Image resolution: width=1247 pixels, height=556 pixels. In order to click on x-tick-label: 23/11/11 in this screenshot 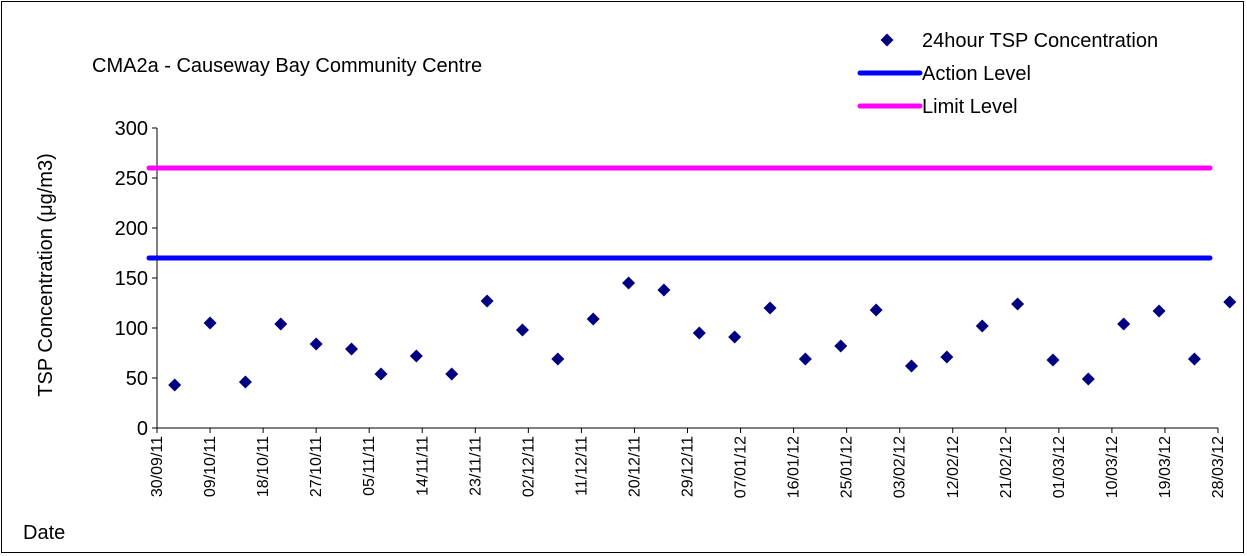, I will do `click(475, 466)`.